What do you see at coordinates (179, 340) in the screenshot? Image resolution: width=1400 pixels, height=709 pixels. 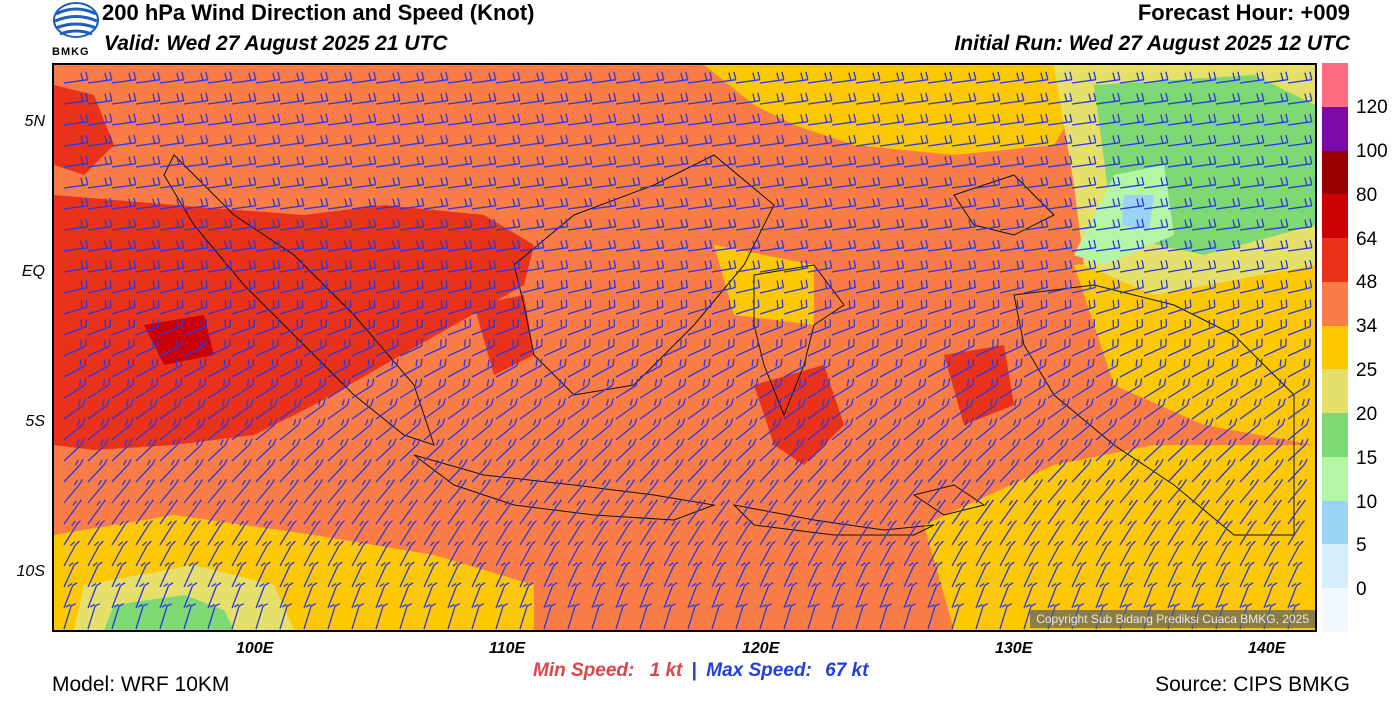 I see `max-core` at bounding box center [179, 340].